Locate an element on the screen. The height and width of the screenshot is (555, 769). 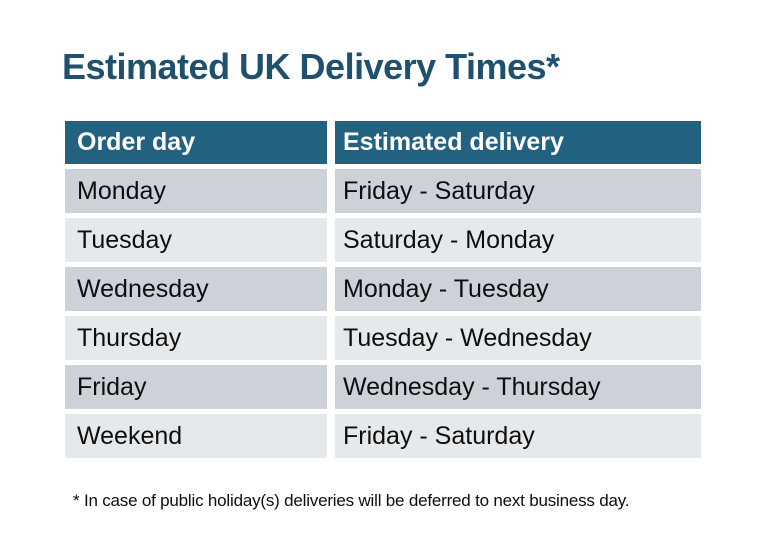
cell-order-day: Weekend is located at coordinates (196, 436).